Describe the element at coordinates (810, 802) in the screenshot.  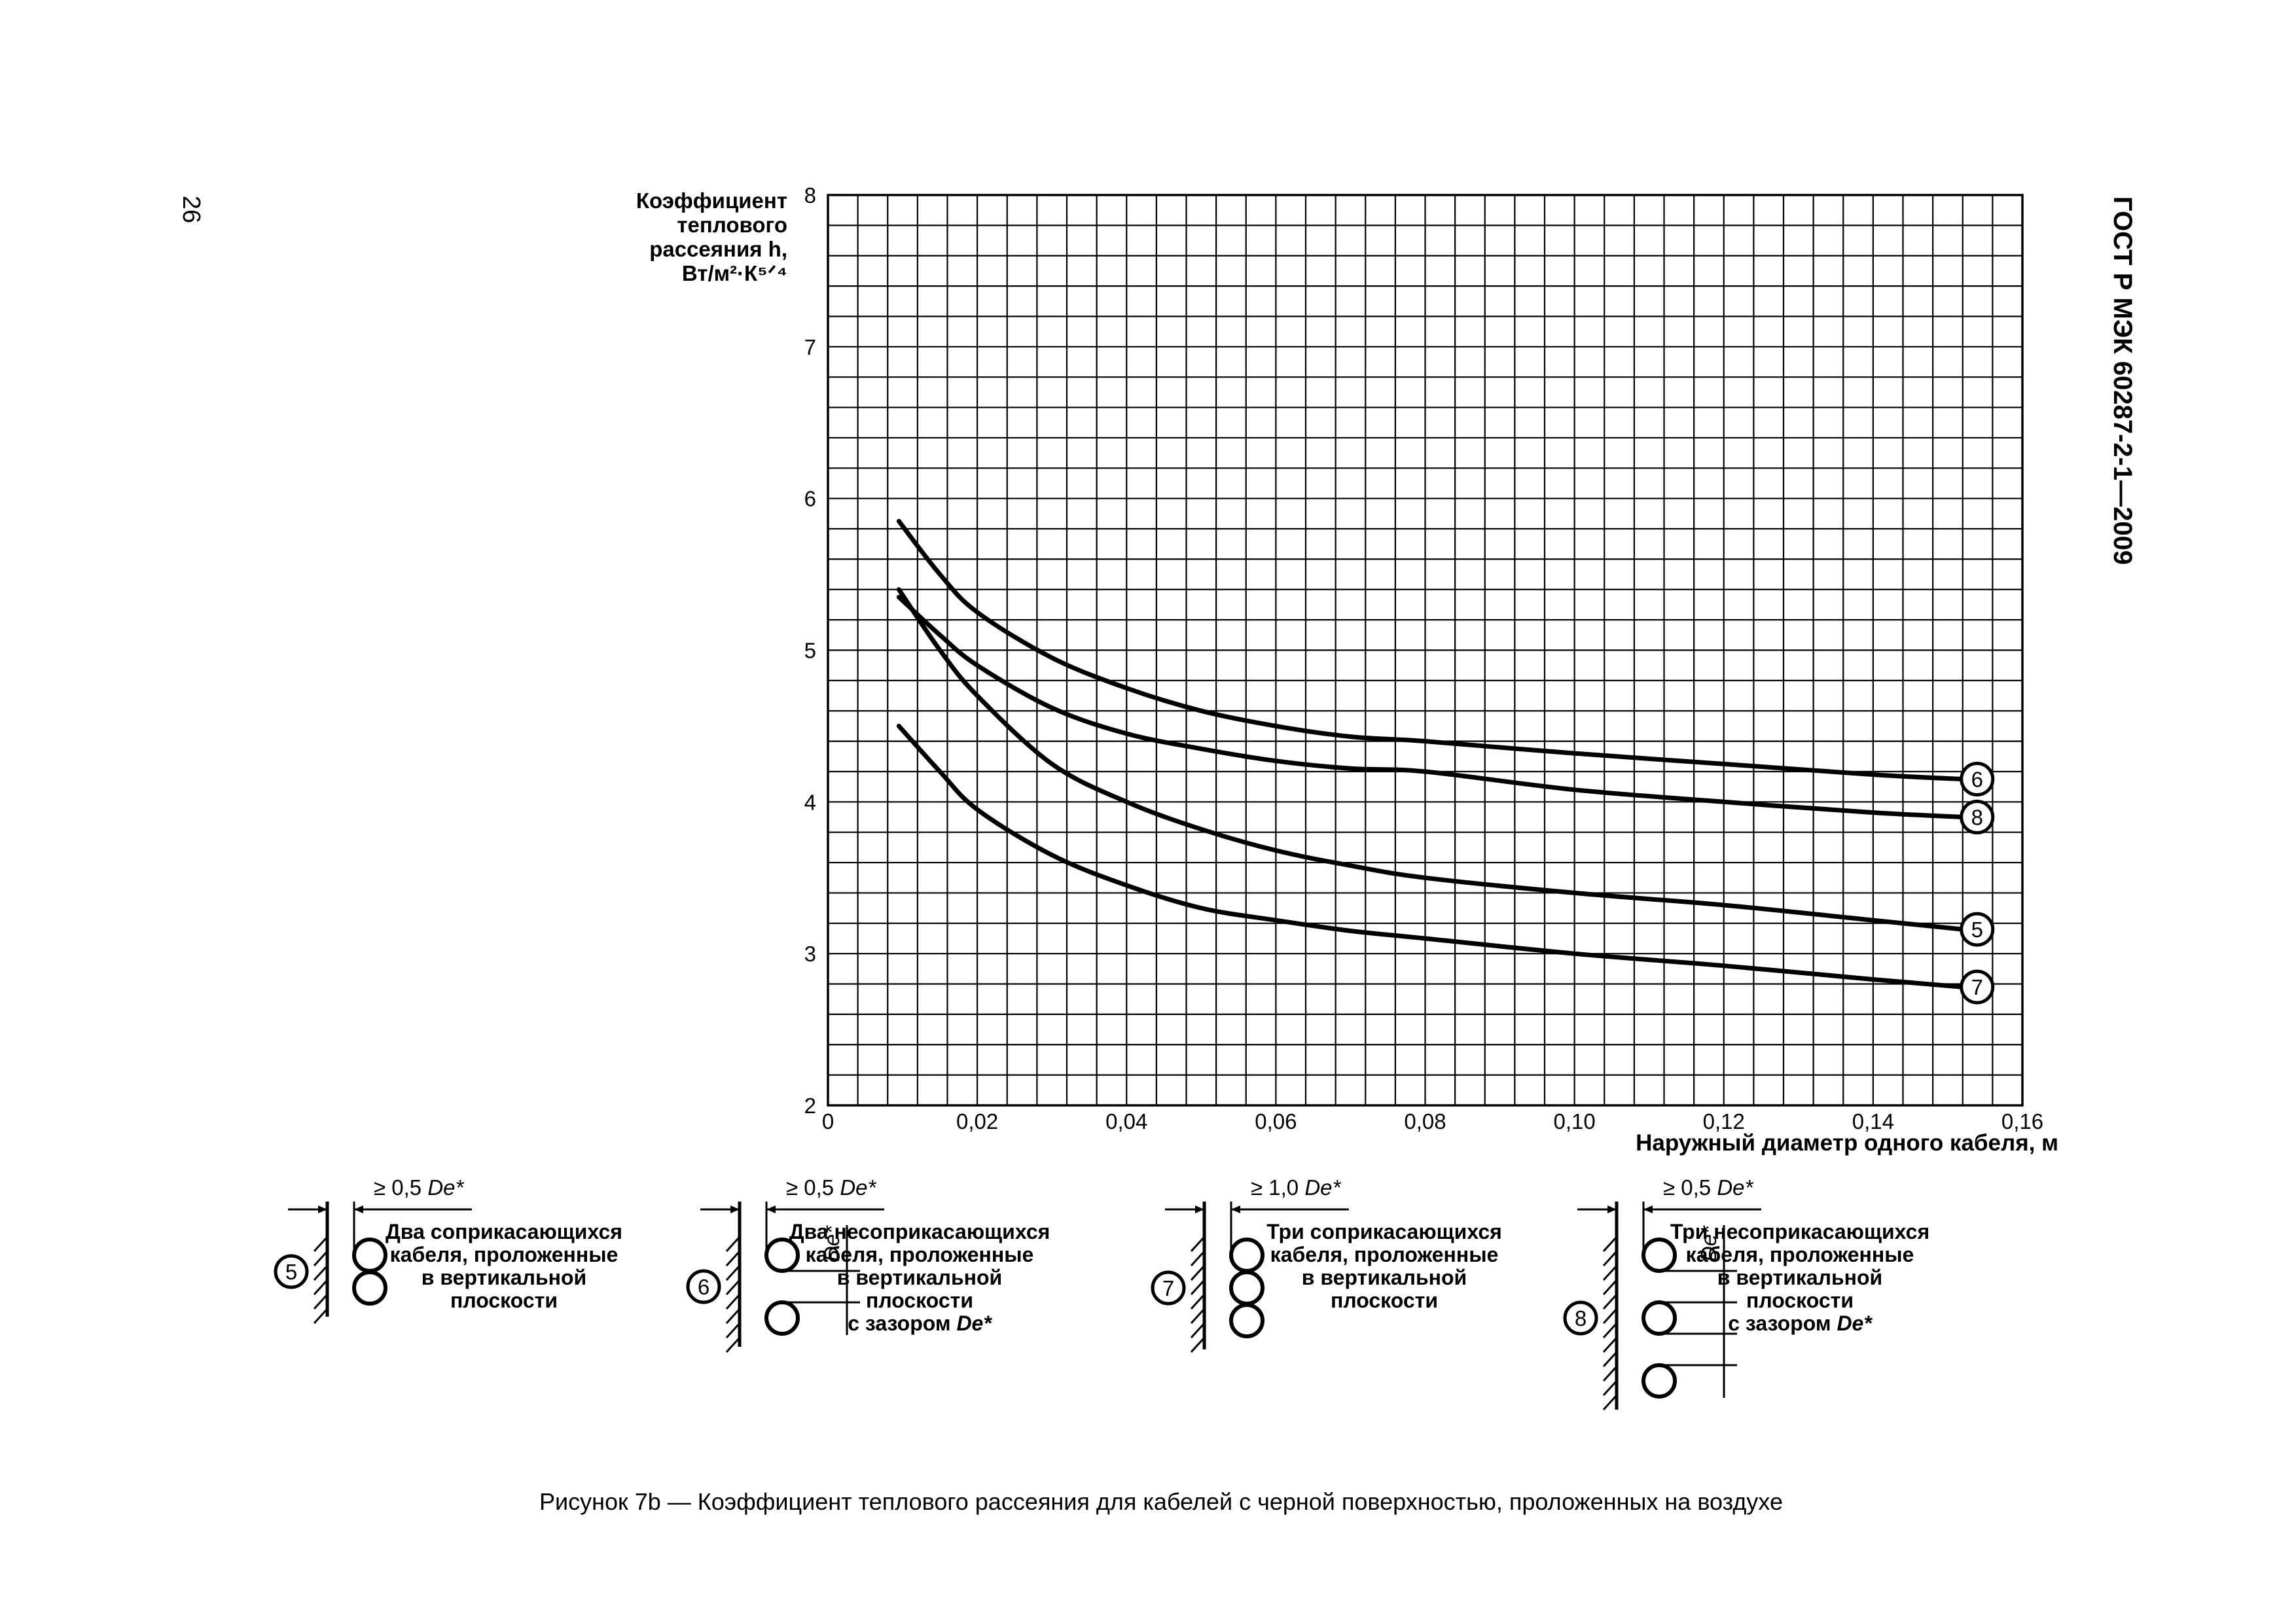
I see `y-tick-label: 4` at that location.